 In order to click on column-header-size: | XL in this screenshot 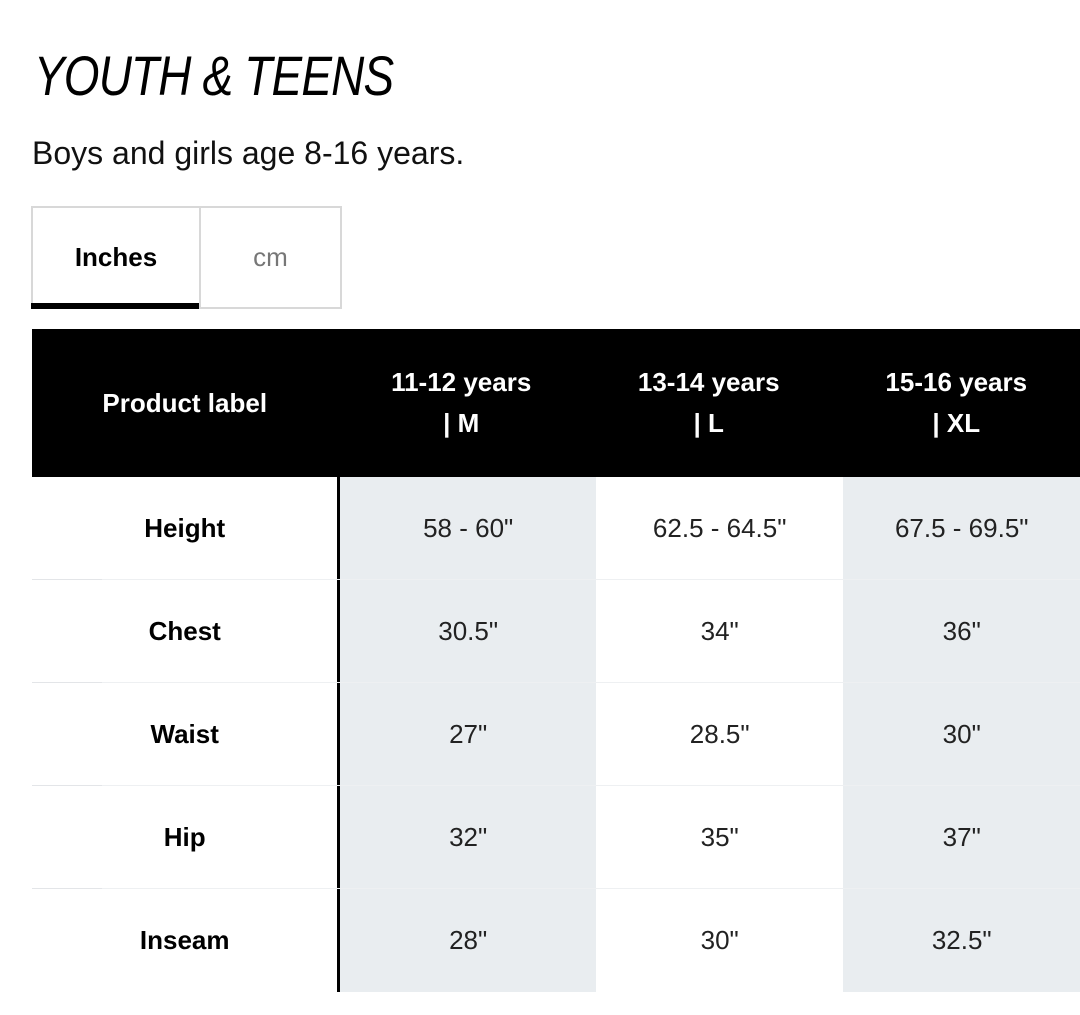, I will do `click(956, 423)`.